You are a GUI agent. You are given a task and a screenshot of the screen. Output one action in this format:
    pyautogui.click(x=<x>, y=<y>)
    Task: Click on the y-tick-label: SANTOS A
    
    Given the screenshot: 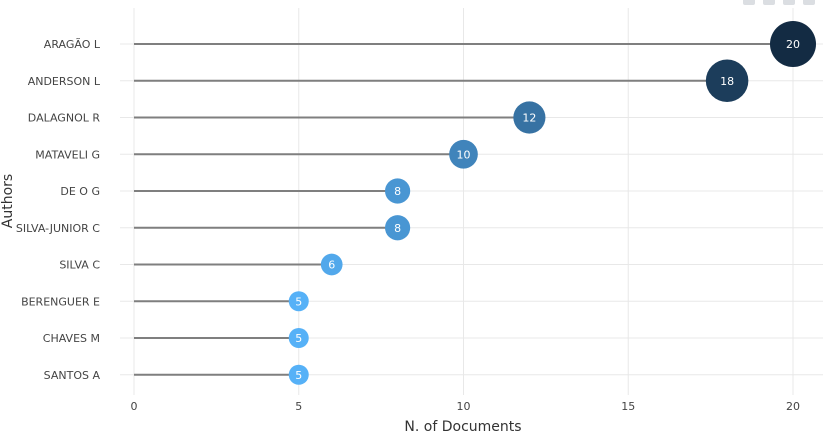 What is the action you would take?
    pyautogui.click(x=72, y=375)
    